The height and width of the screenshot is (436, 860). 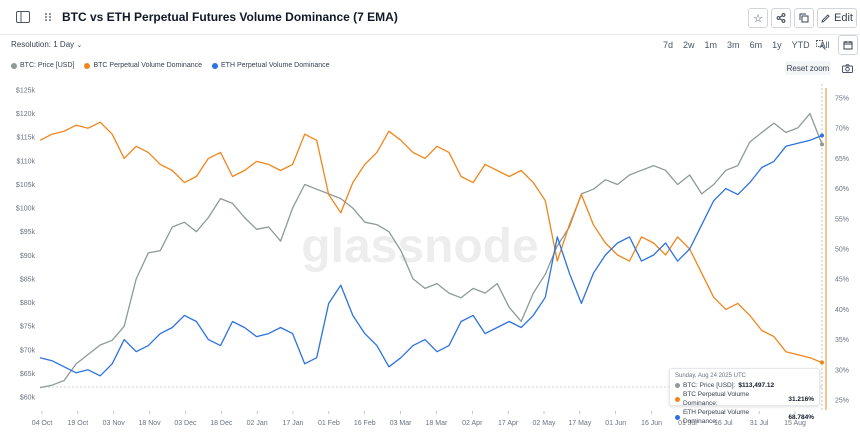 What do you see at coordinates (777, 45) in the screenshot?
I see `range-1y: 1y` at bounding box center [777, 45].